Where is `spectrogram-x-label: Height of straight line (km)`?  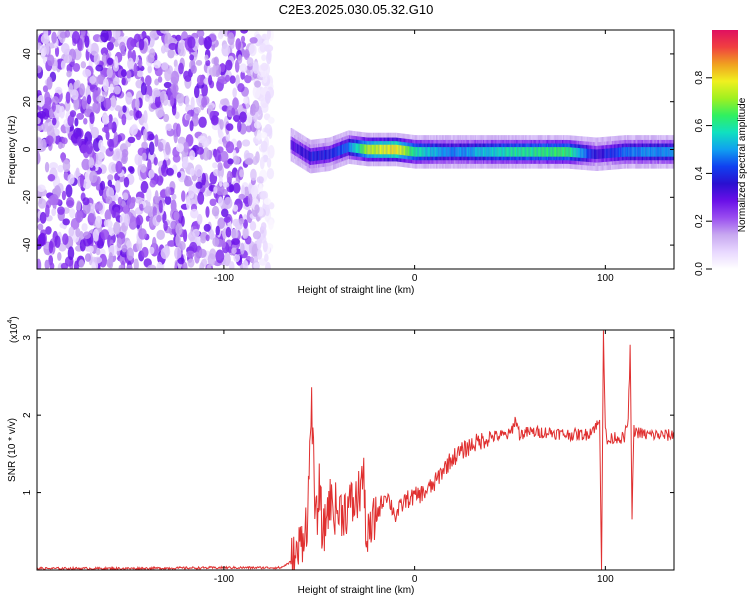
spectrogram-x-label: Height of straight line (km) is located at coordinates (356, 290).